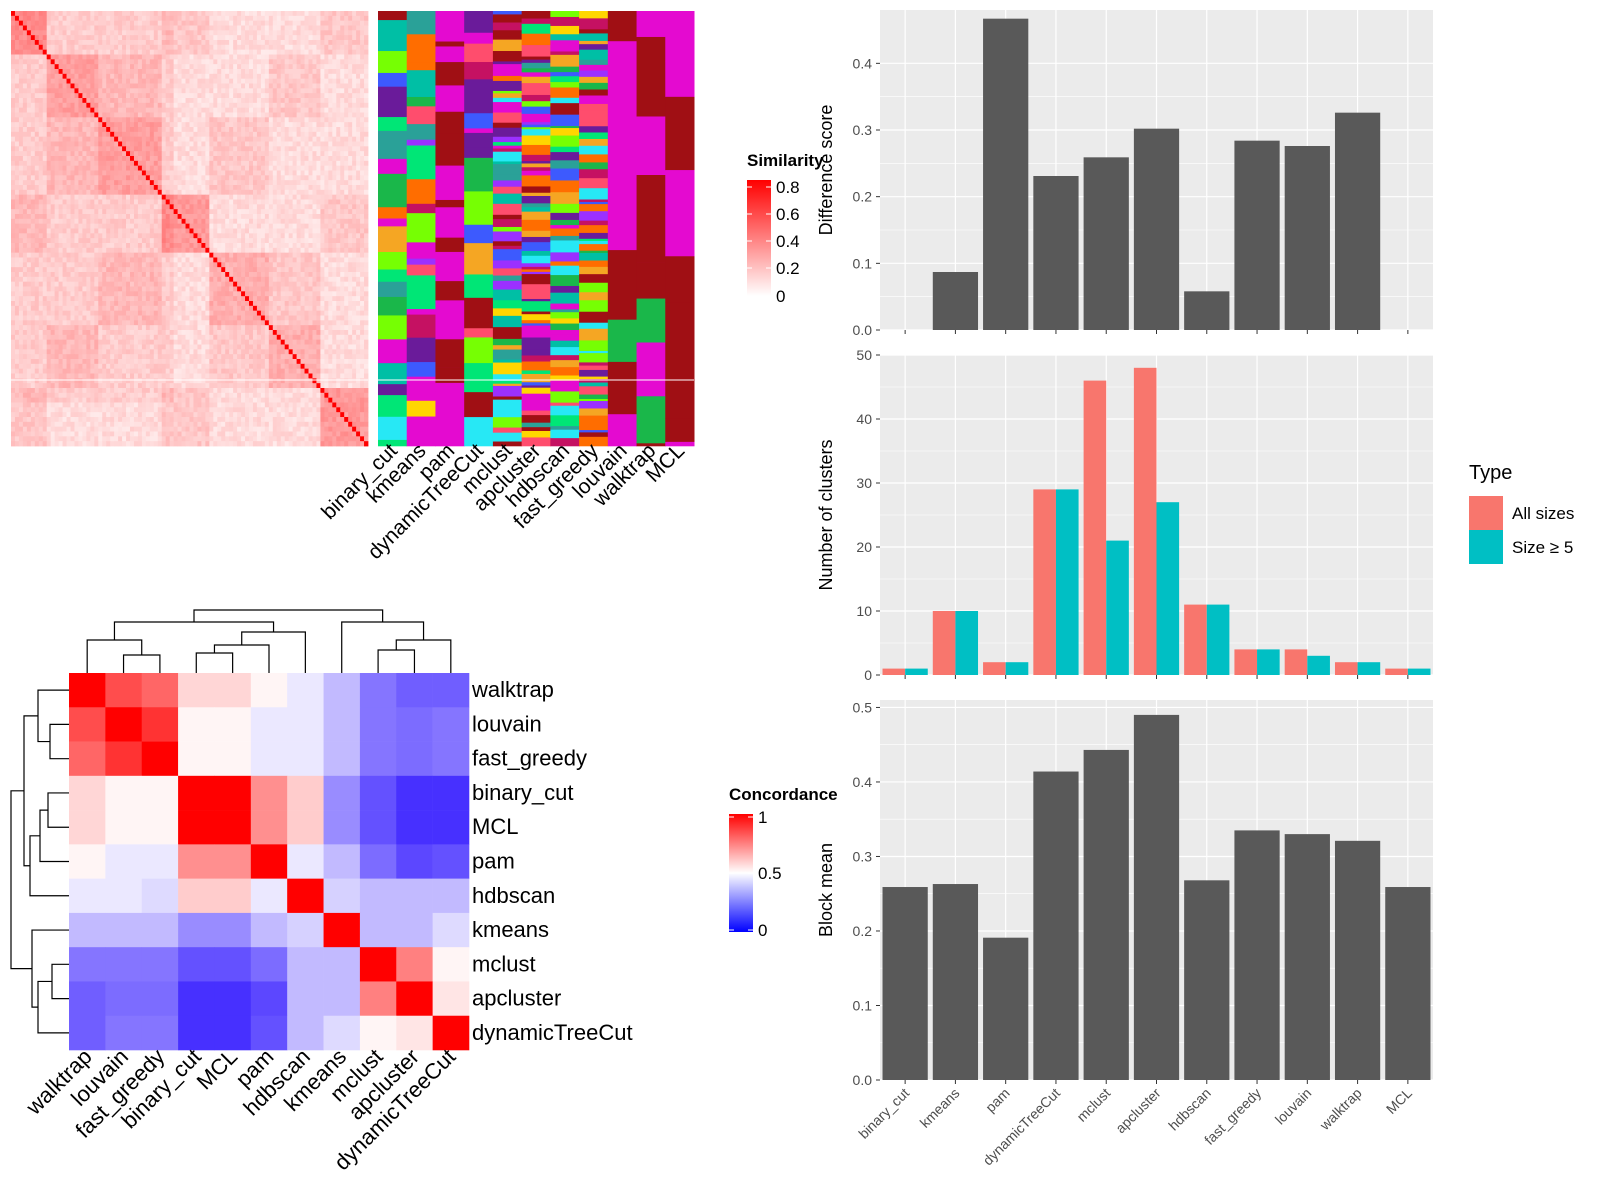 The image size is (1600, 1200). I want to click on number-of-clusters-chart: 0 10 20 30 40 50 Number of clusters, so click(1124, 515).